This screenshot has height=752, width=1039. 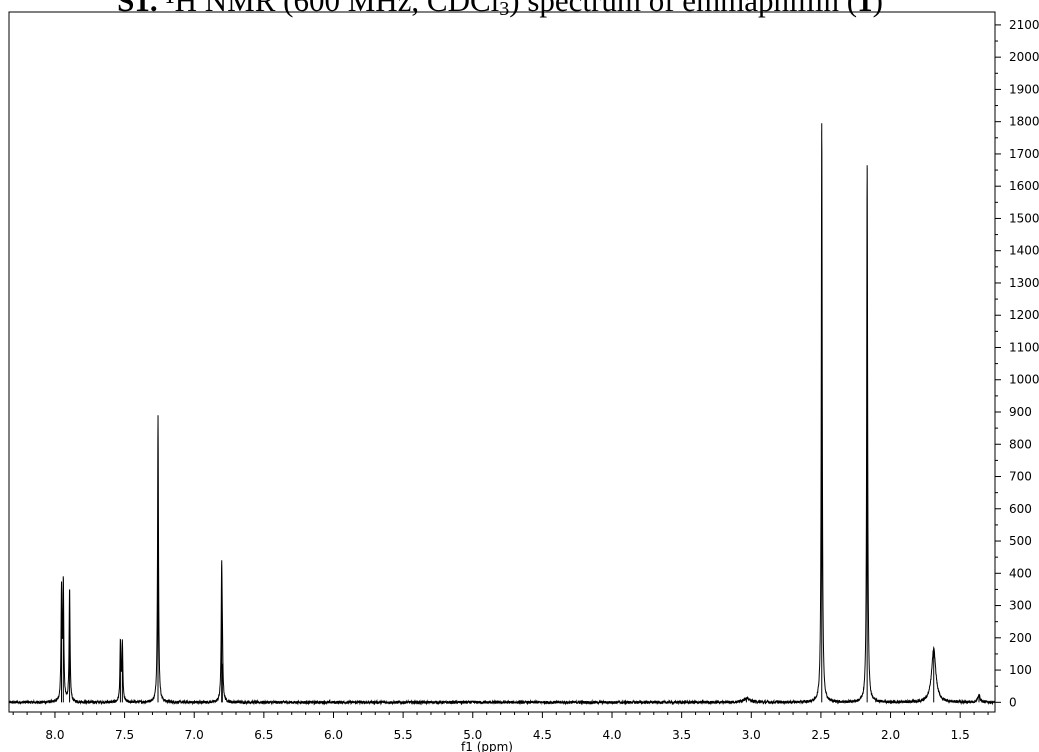 What do you see at coordinates (1024, 25) in the screenshot?
I see `y-tick-label: 2100` at bounding box center [1024, 25].